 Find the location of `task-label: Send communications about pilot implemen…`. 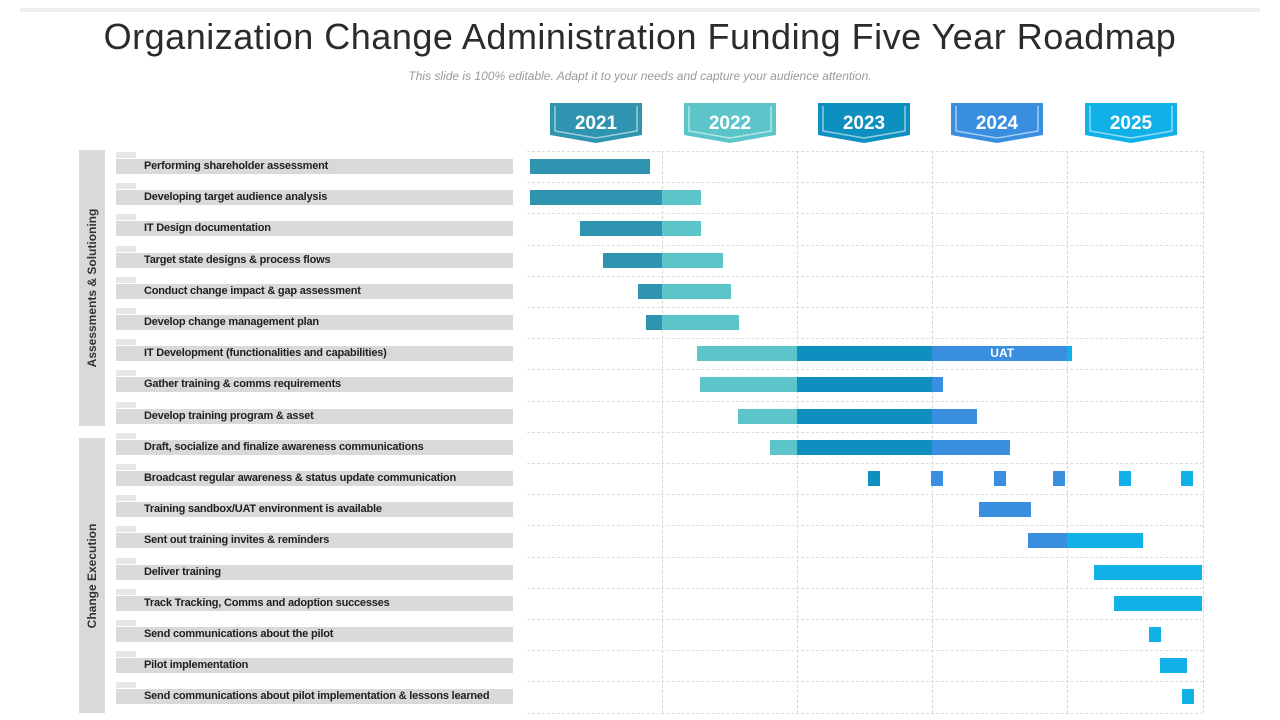

task-label: Send communications about pilot implemen… is located at coordinates (317, 696).